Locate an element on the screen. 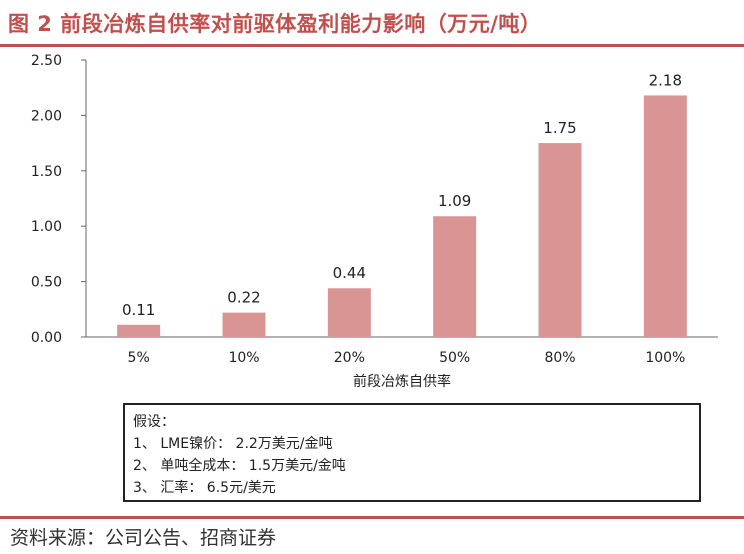  y-tick-label: 1.00 is located at coordinates (46, 227).